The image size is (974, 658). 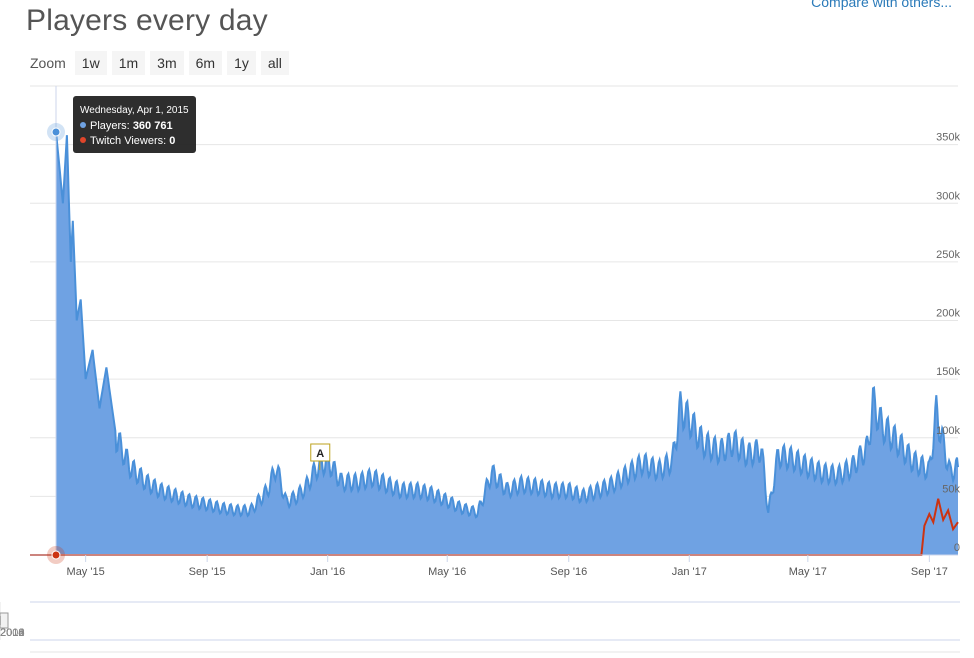 What do you see at coordinates (56, 325) in the screenshot?
I see `hover-markers` at bounding box center [56, 325].